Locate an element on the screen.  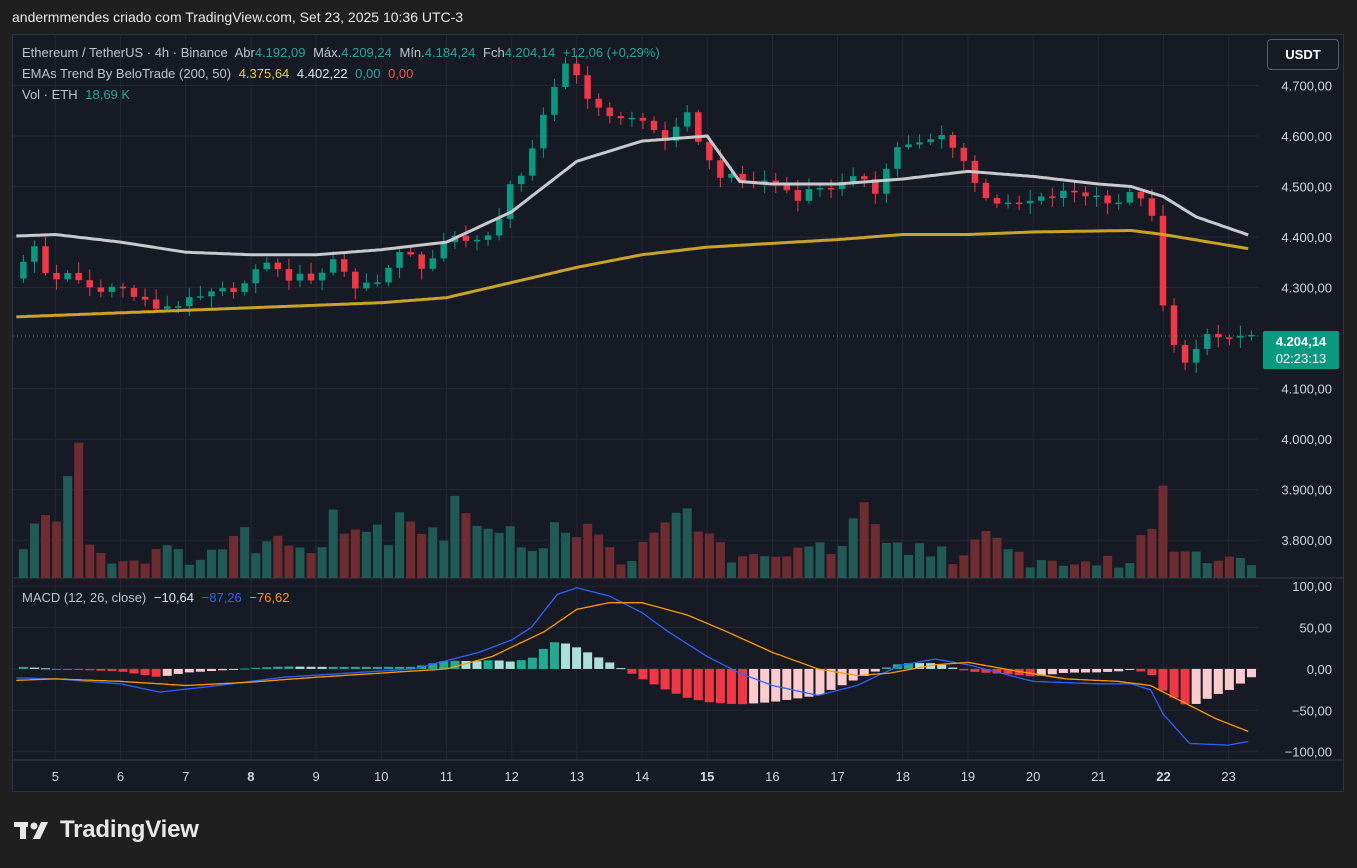
symbol-name: Ethereum / TetherUS · 4h · Binance is located at coordinates (125, 52).